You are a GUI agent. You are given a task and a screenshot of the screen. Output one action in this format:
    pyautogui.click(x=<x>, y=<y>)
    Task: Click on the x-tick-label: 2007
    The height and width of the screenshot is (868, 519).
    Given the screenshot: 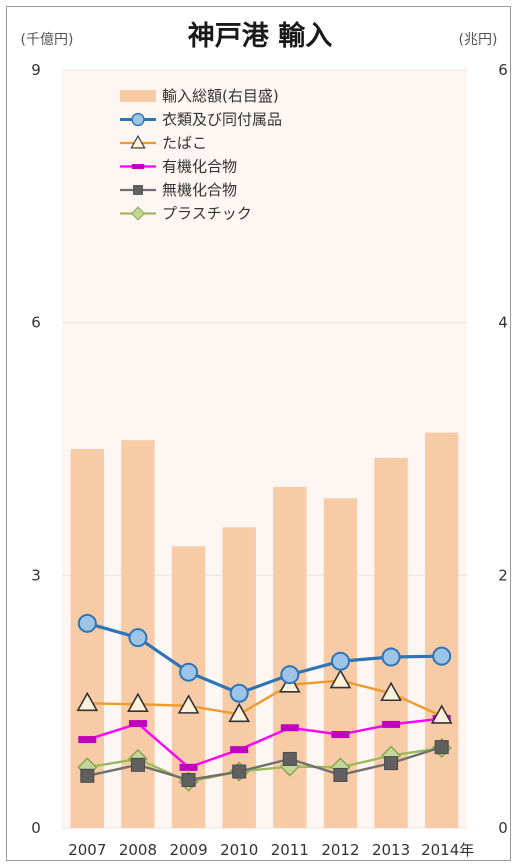 What is the action you would take?
    pyautogui.click(x=87, y=850)
    